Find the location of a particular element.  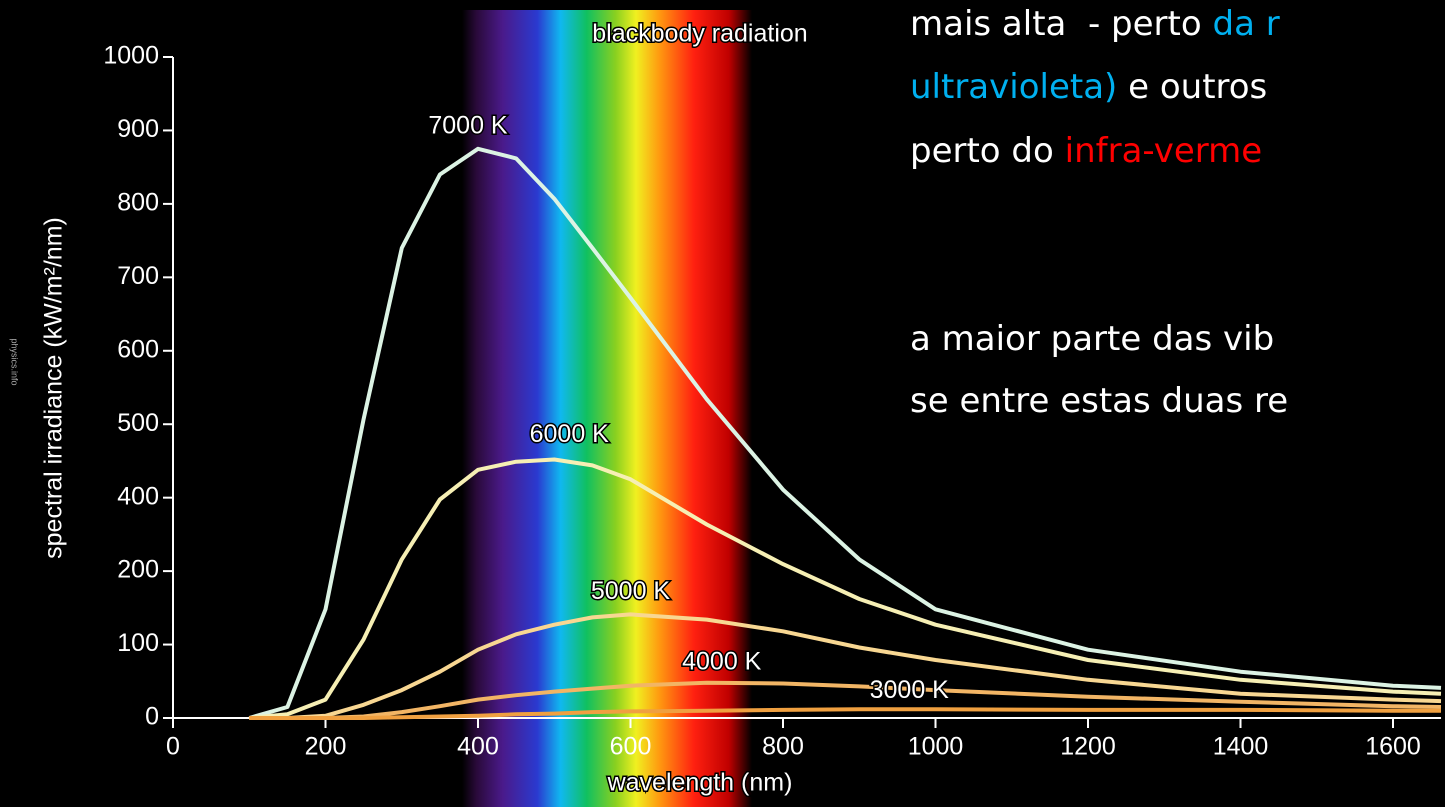

slide-line: mais alta - perto da r is located at coordinates (1095, 24).